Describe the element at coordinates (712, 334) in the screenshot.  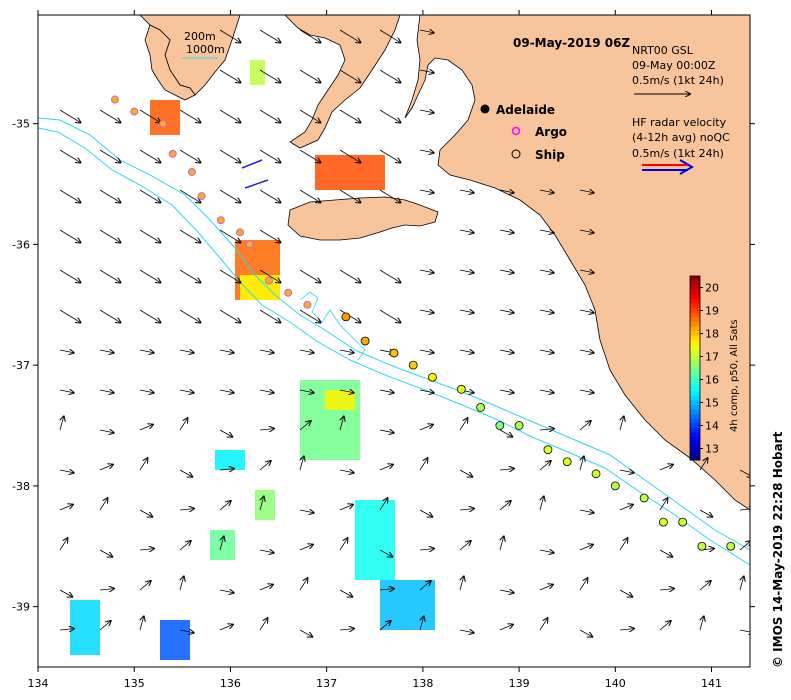
I see `colorbar-tick-label: 18` at that location.